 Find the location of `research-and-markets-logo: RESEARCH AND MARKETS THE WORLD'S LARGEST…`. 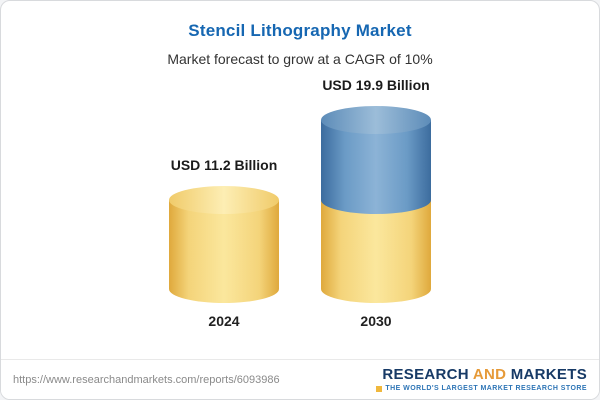

research-and-markets-logo: RESEARCH AND MARKETS THE WORLD'S LARGEST… is located at coordinates (481, 379).